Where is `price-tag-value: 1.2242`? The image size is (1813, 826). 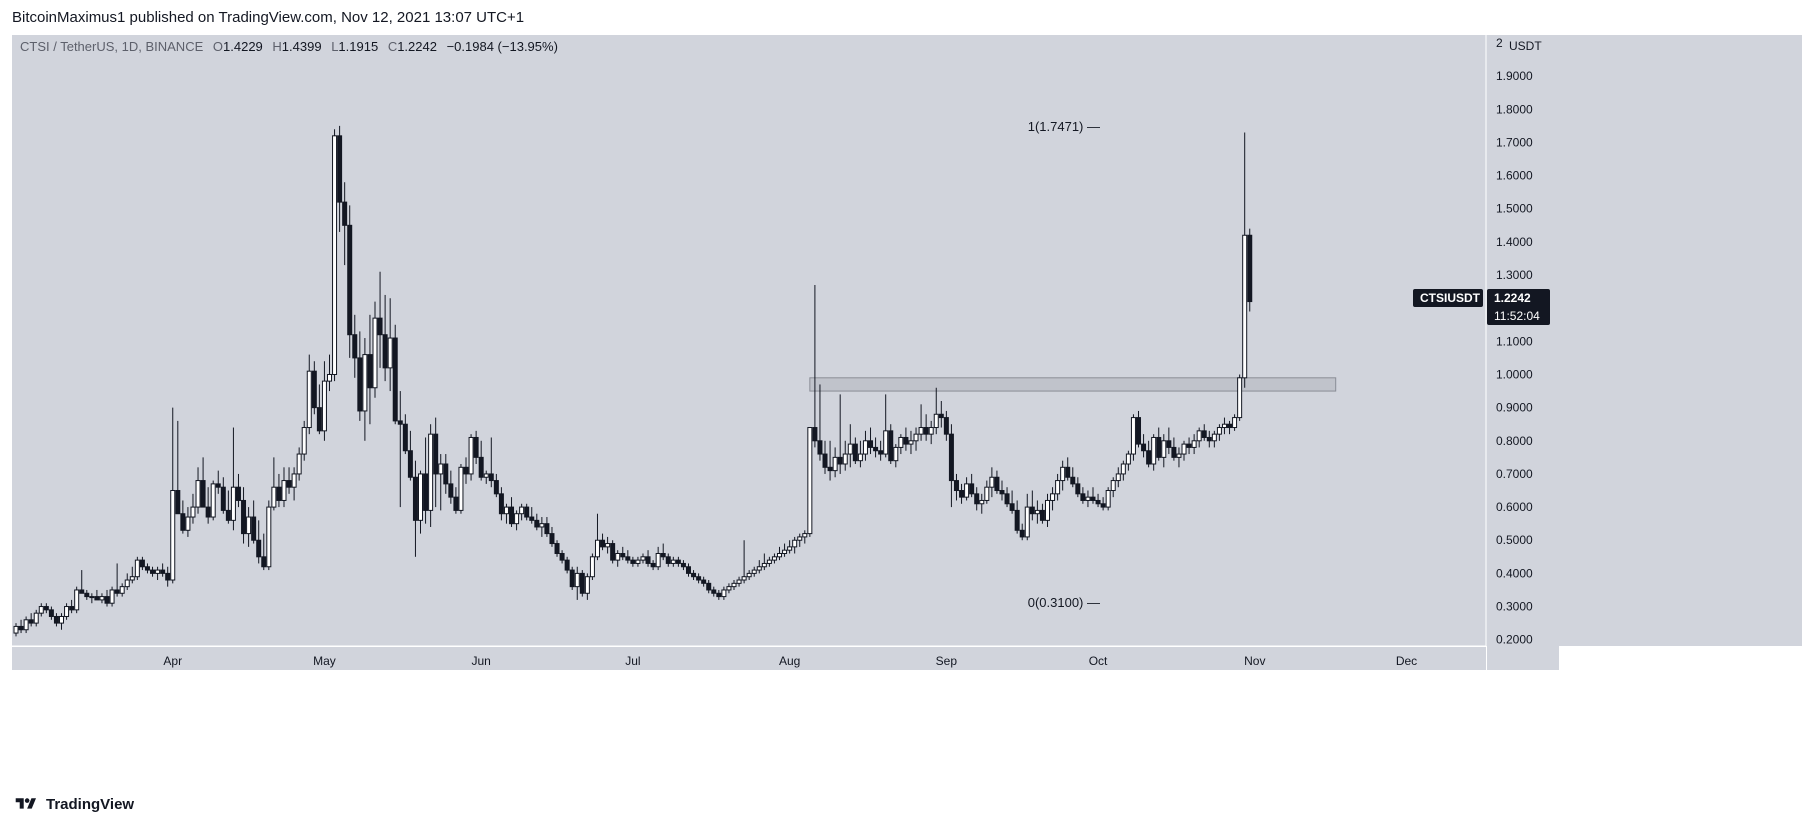
price-tag-value: 1.2242 is located at coordinates (1512, 298).